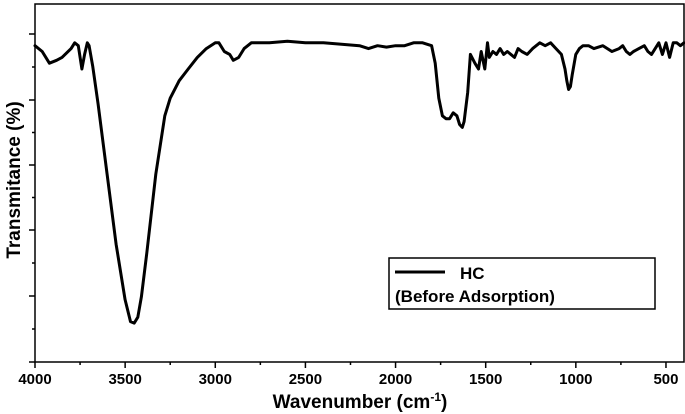 Image resolution: width=685 pixels, height=414 pixels. I want to click on x-tick-label: 2500, so click(305, 379).